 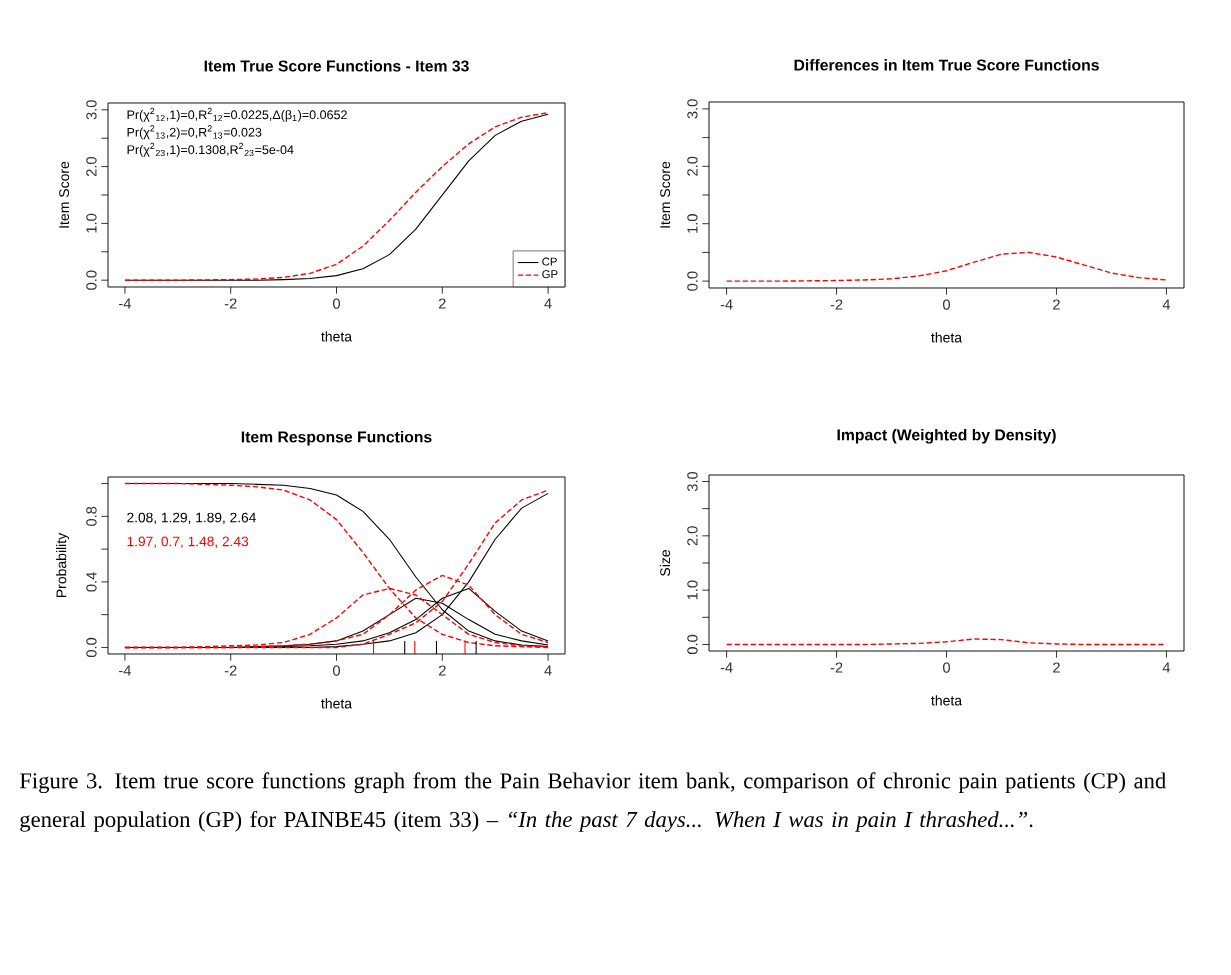 I want to click on annotation: Pr(χ$^{2}$$_{23}$,1)=0.1308,R$^{2}$$_{23}$=5e-04, so click(x=210, y=149).